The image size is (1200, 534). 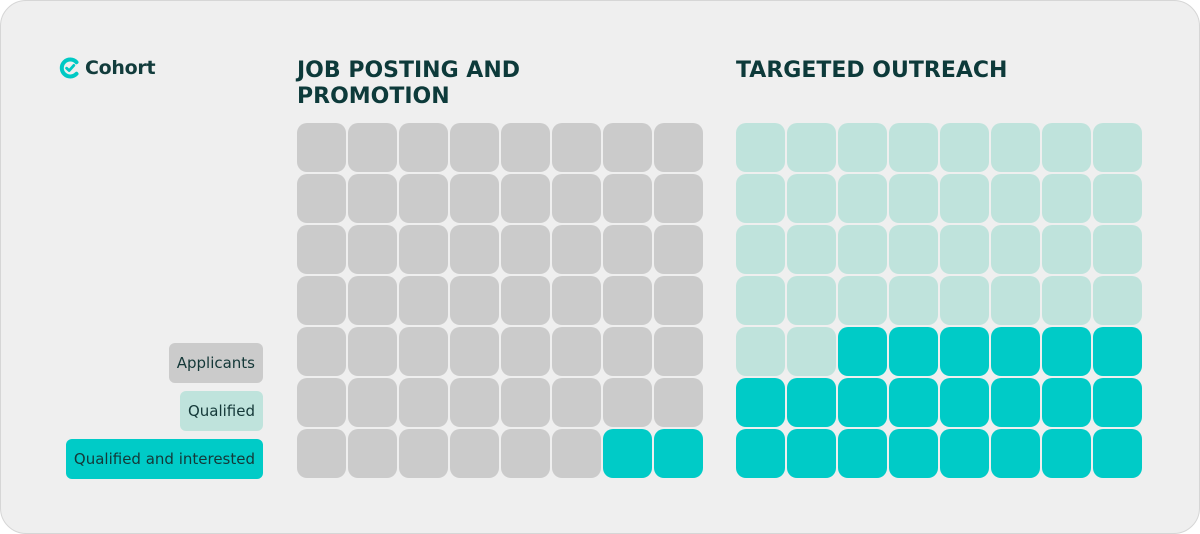 I want to click on panel-title-job-posting: JOB POSTING AND PROMOTION, so click(x=409, y=83).